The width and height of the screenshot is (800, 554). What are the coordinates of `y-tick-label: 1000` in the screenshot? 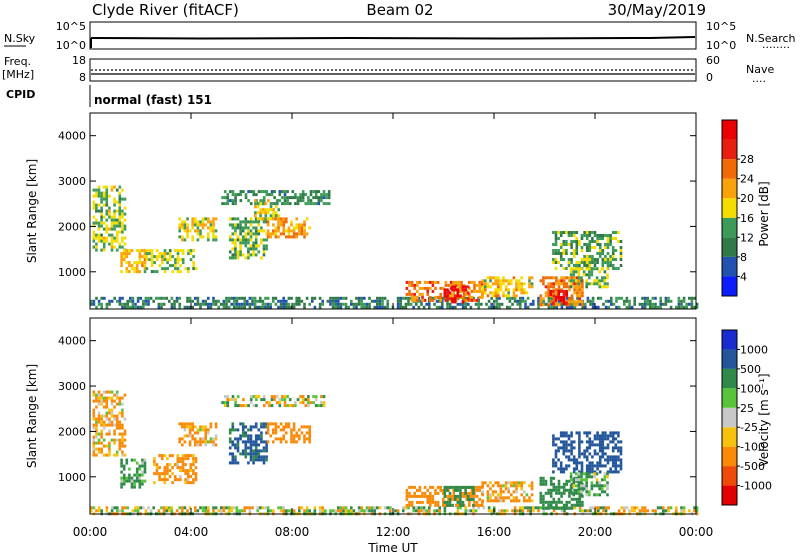 It's located at (72, 272).